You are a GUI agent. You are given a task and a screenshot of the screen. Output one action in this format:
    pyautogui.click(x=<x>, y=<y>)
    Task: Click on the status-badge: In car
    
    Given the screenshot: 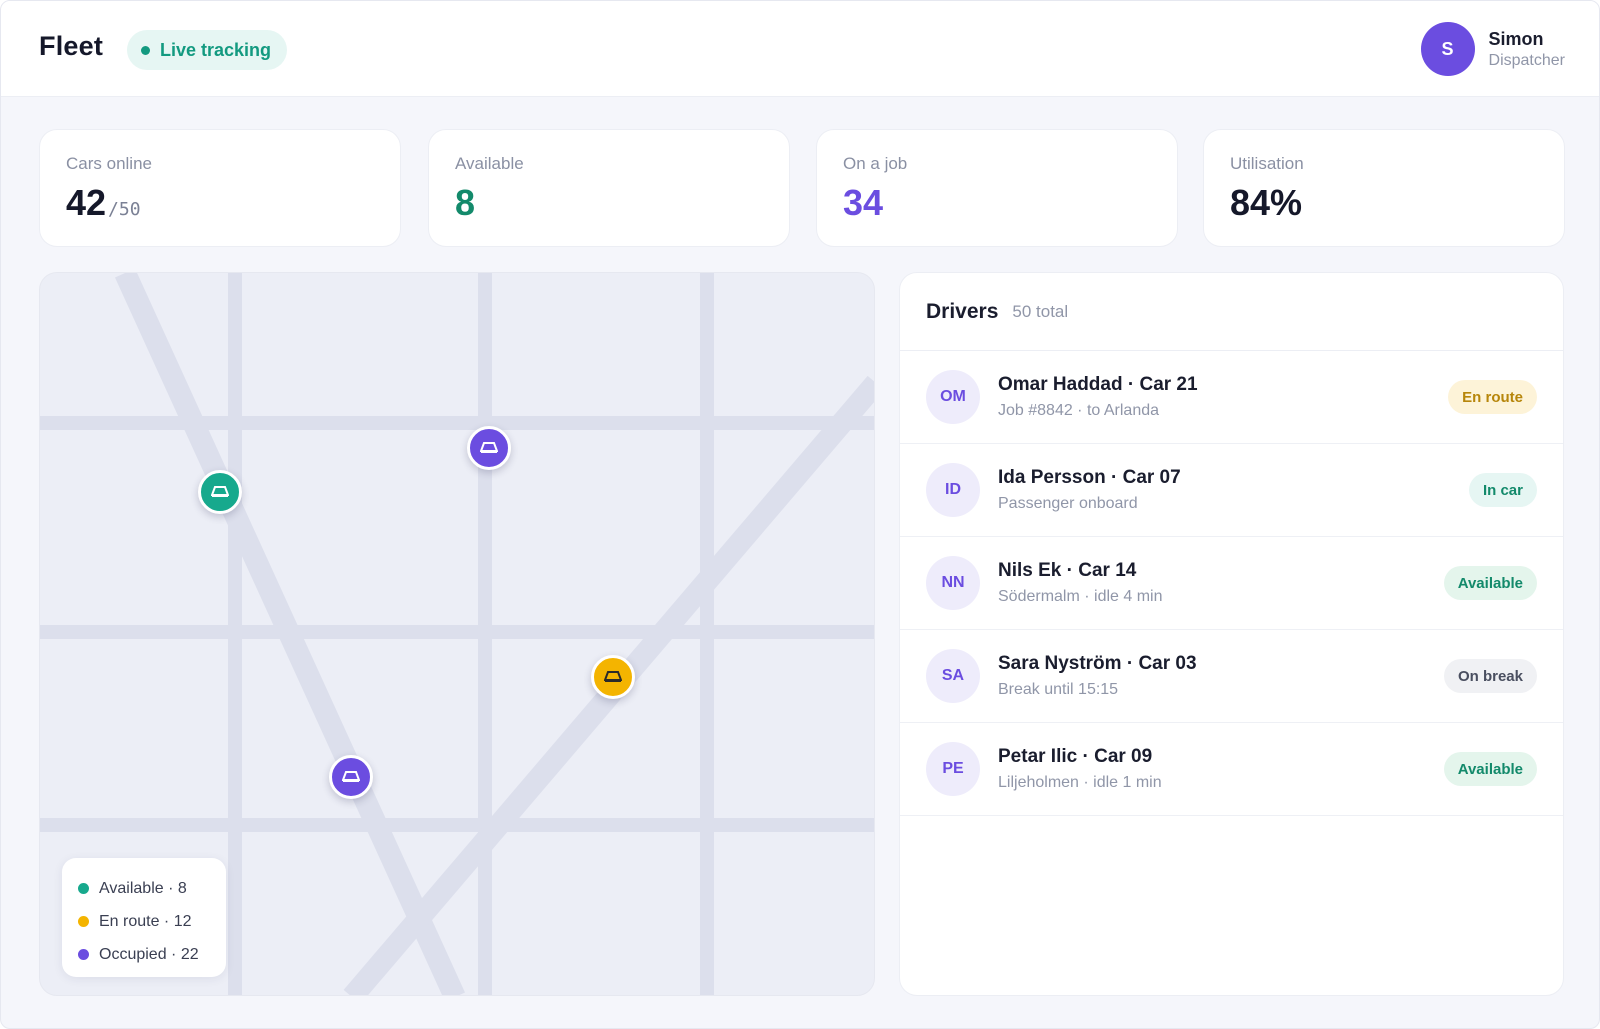 What is the action you would take?
    pyautogui.click(x=1502, y=490)
    